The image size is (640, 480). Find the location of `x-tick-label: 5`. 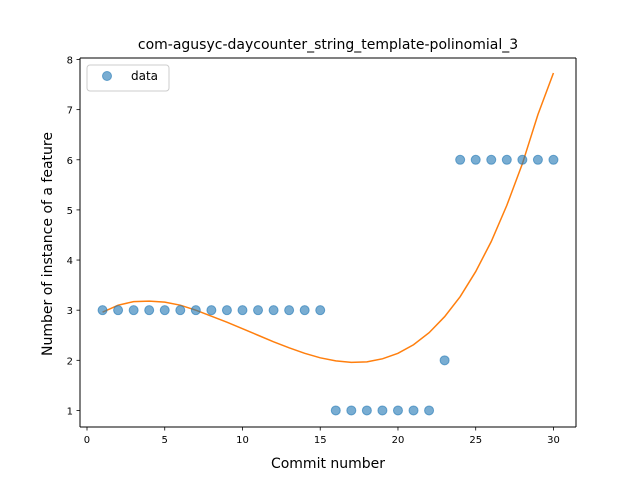

x-tick-label: 5 is located at coordinates (165, 440).